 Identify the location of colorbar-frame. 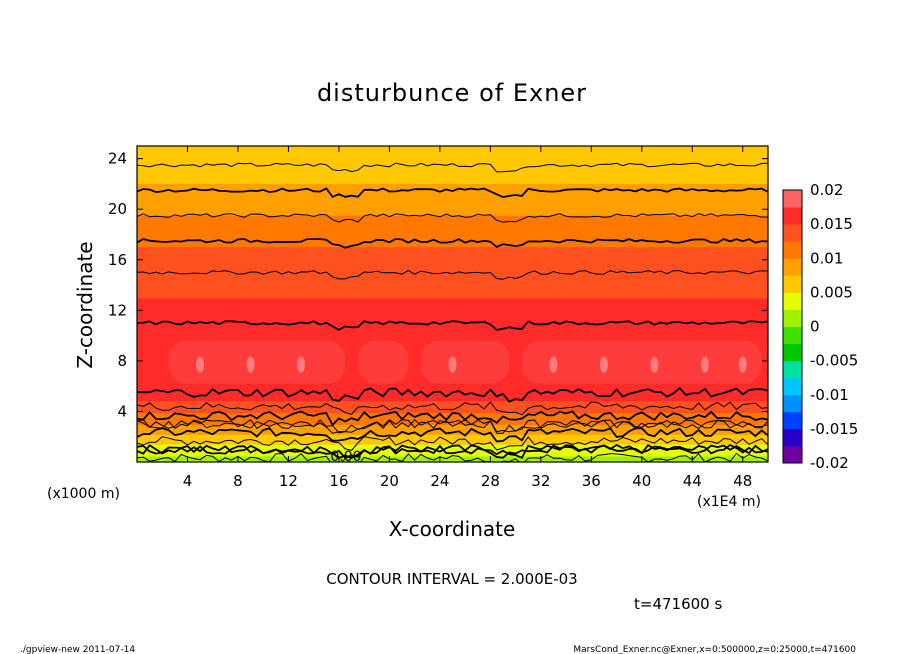
(792, 326).